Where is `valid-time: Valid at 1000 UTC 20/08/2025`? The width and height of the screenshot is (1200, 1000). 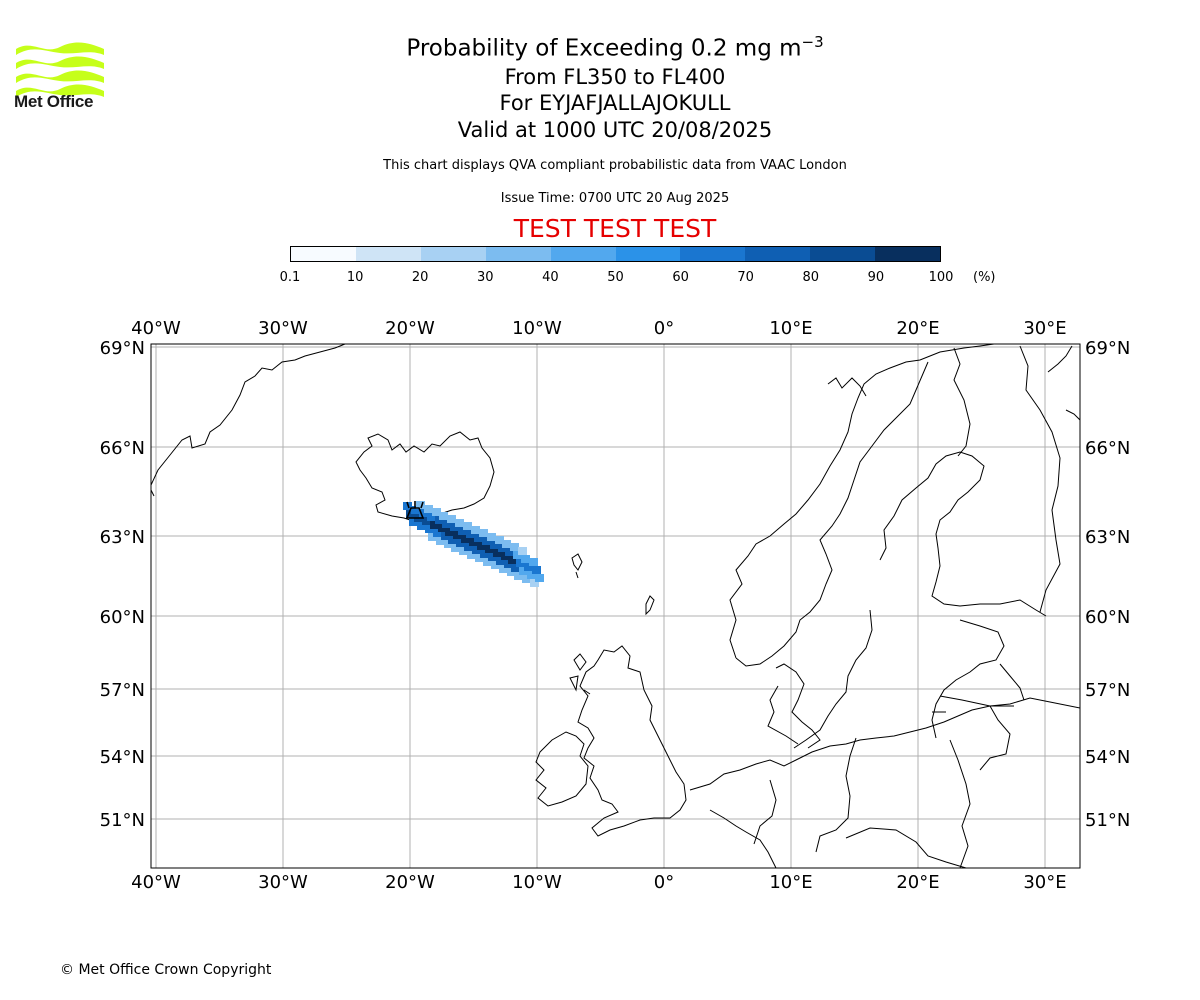
valid-time: Valid at 1000 UTC 20/08/2025 is located at coordinates (615, 130).